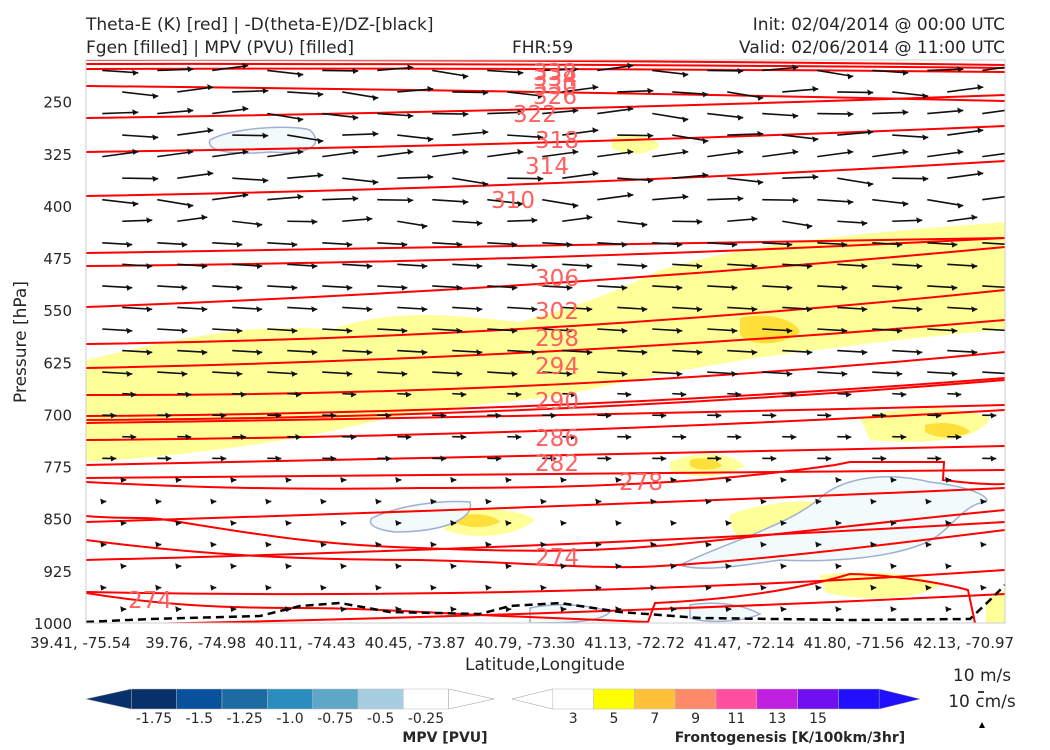 This screenshot has height=750, width=1050. What do you see at coordinates (220, 48) in the screenshot?
I see `header-left-line2: Fgen [filled] | MPV (PVU) [filled]` at bounding box center [220, 48].